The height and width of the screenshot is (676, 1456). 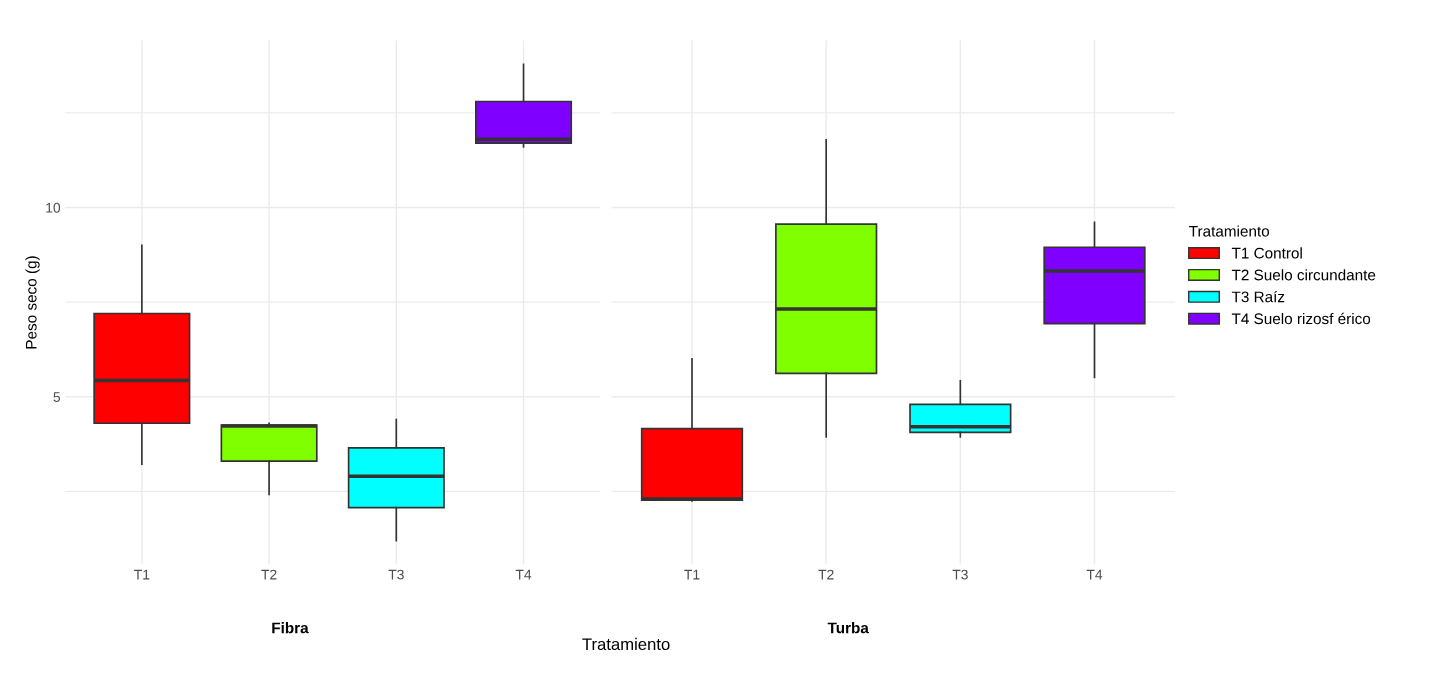 What do you see at coordinates (1266, 253) in the screenshot?
I see `legend-label: T1 Control` at bounding box center [1266, 253].